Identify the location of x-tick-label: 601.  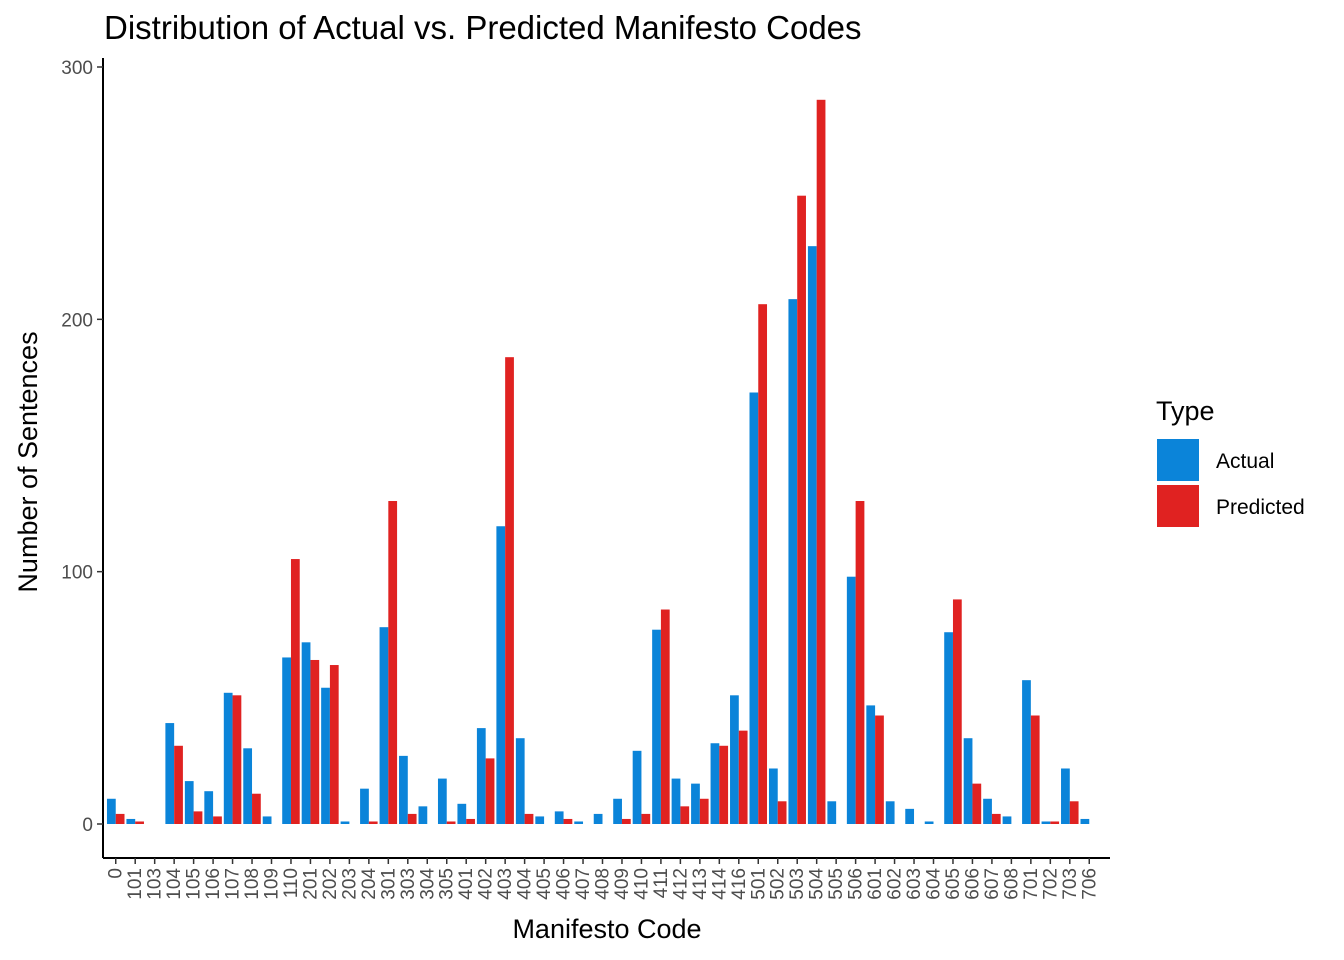
(875, 884).